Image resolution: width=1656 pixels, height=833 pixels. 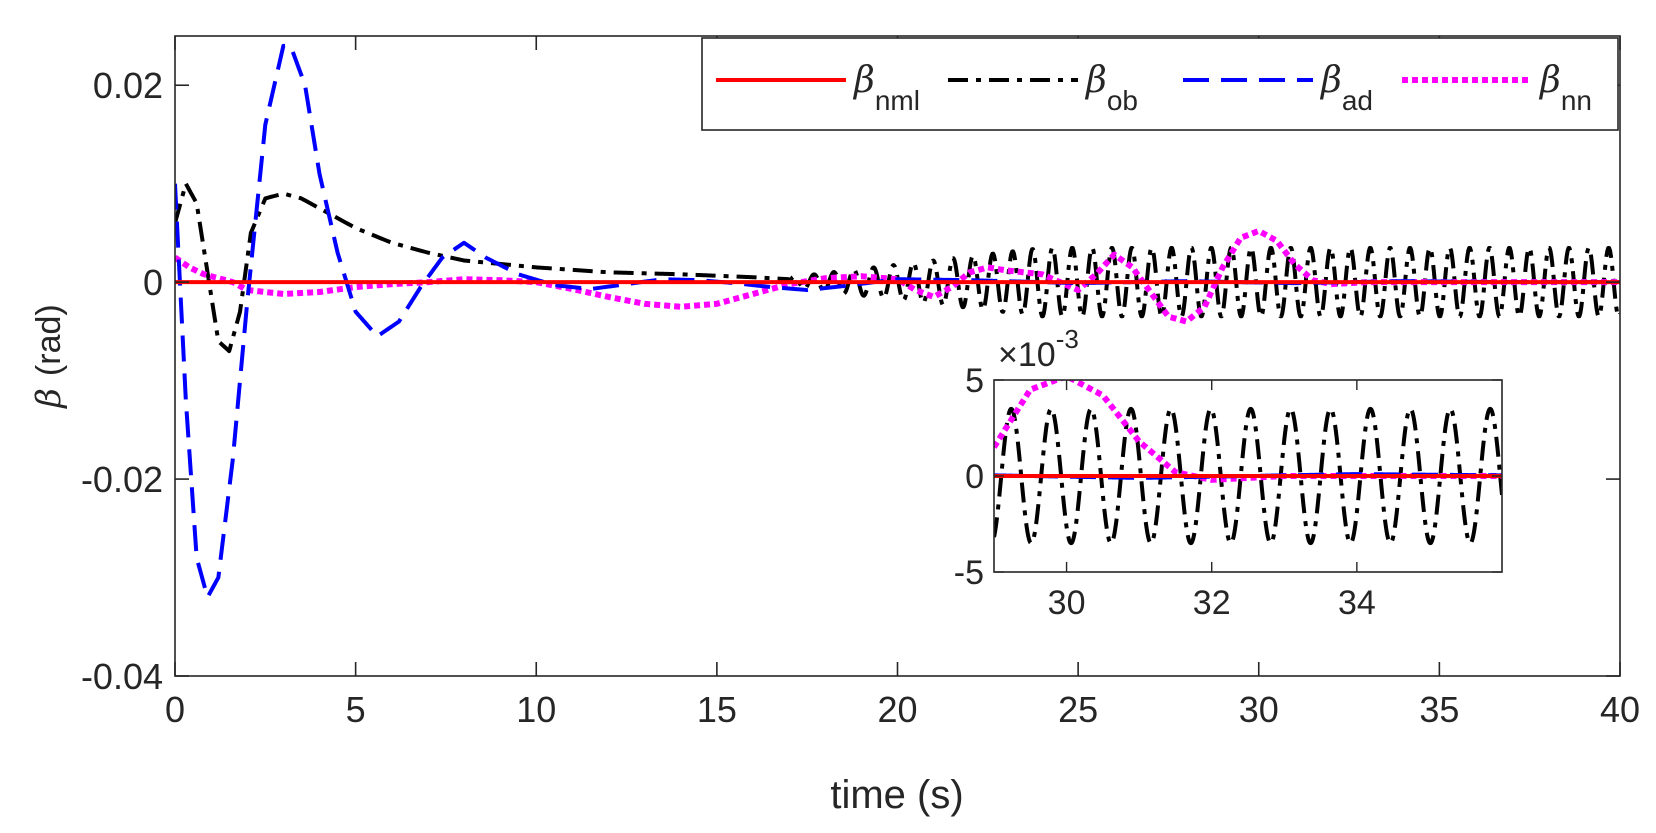 What do you see at coordinates (536, 709) in the screenshot?
I see `x-tick-label: 10` at bounding box center [536, 709].